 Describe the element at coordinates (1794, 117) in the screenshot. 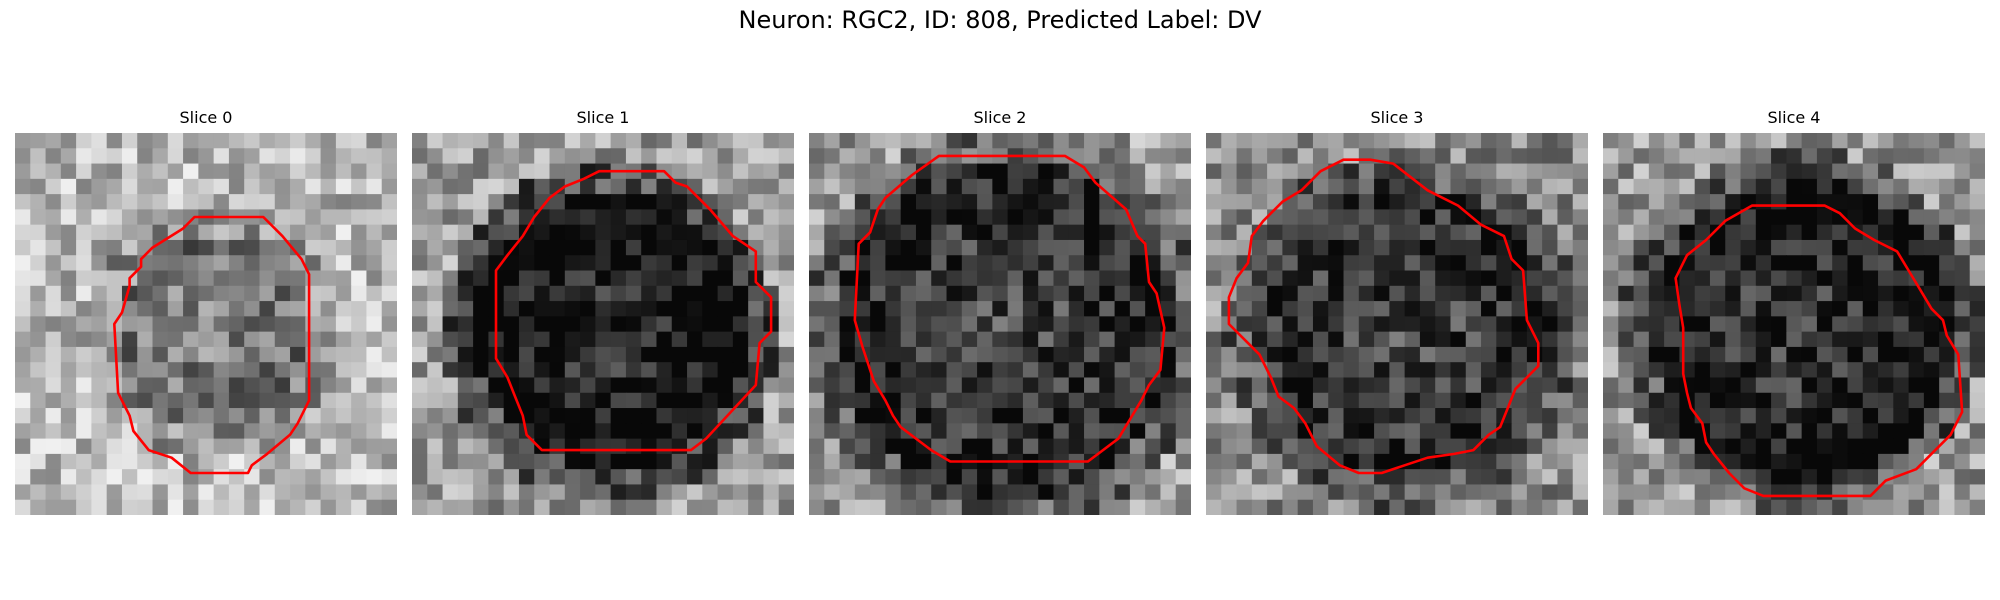

I see `slice-title: Slice 4` at that location.